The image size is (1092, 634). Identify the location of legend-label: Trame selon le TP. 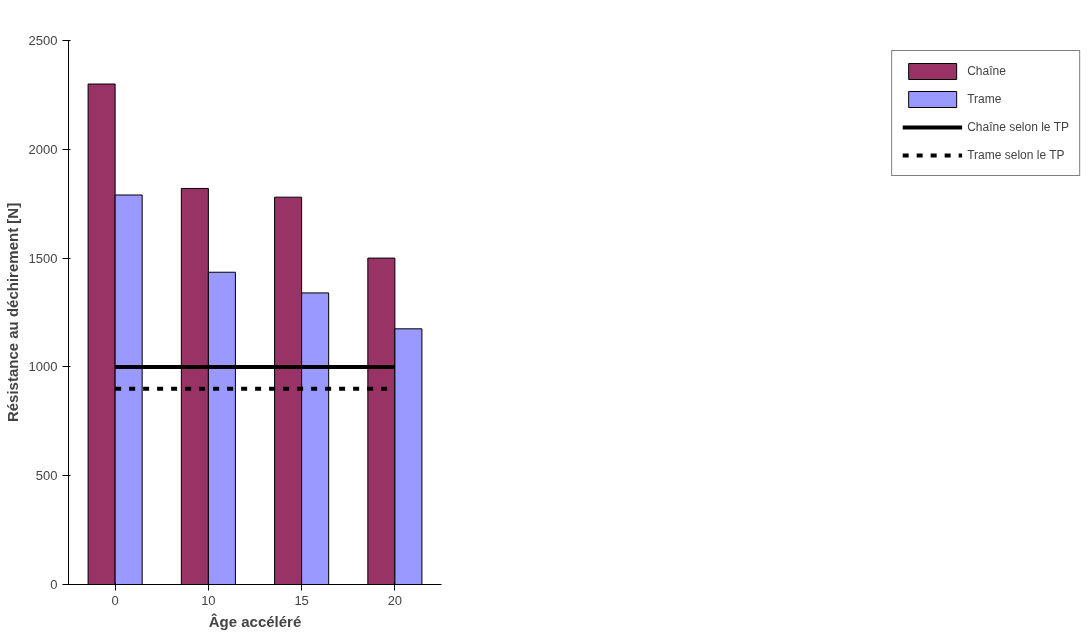
(1016, 155).